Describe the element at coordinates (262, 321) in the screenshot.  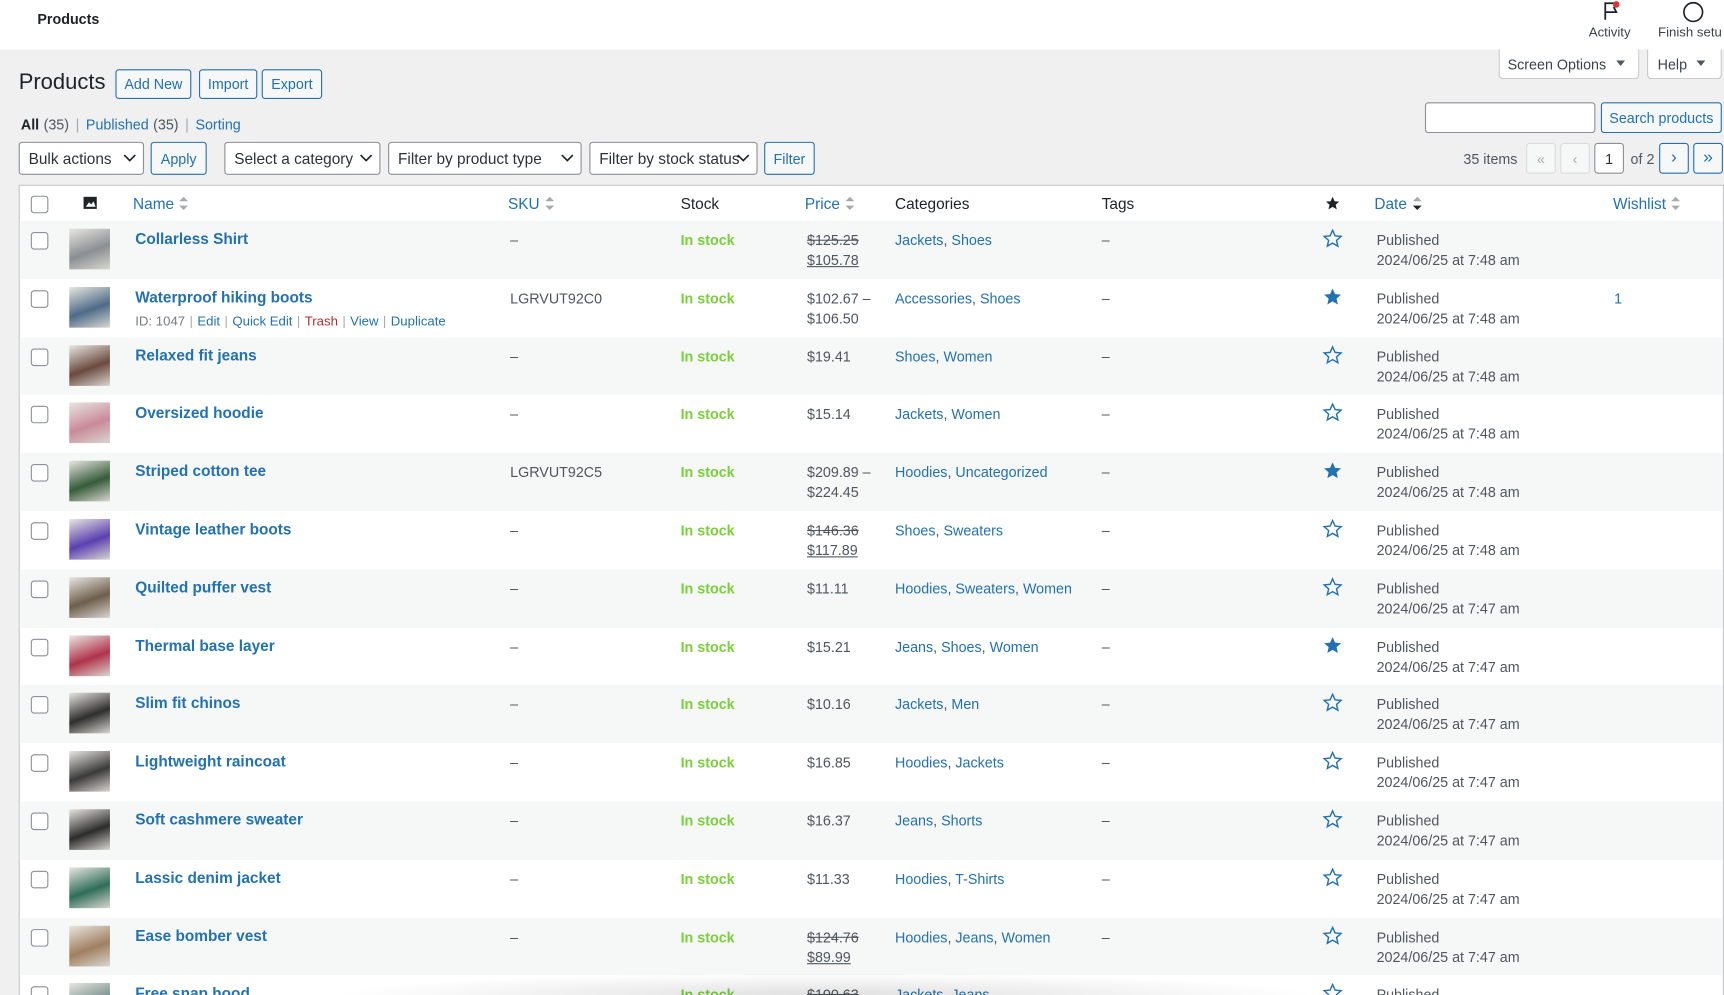
I see `row-action: Quick Edit` at that location.